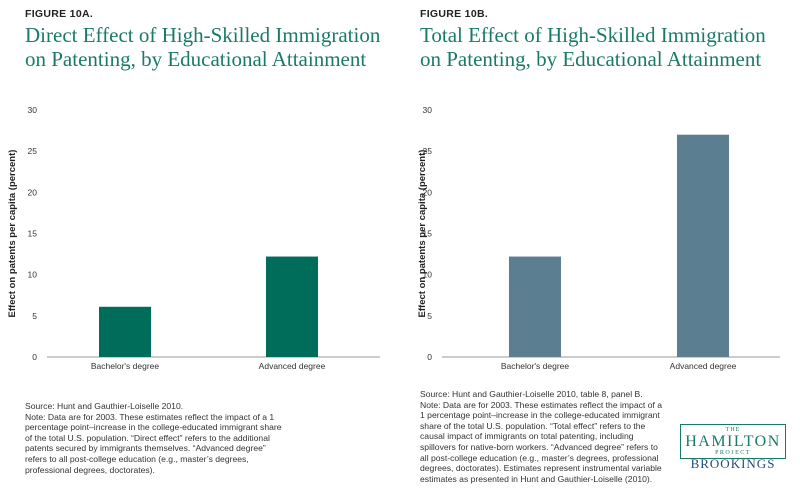  I want to click on logo-text: PROJECT, so click(733, 453).